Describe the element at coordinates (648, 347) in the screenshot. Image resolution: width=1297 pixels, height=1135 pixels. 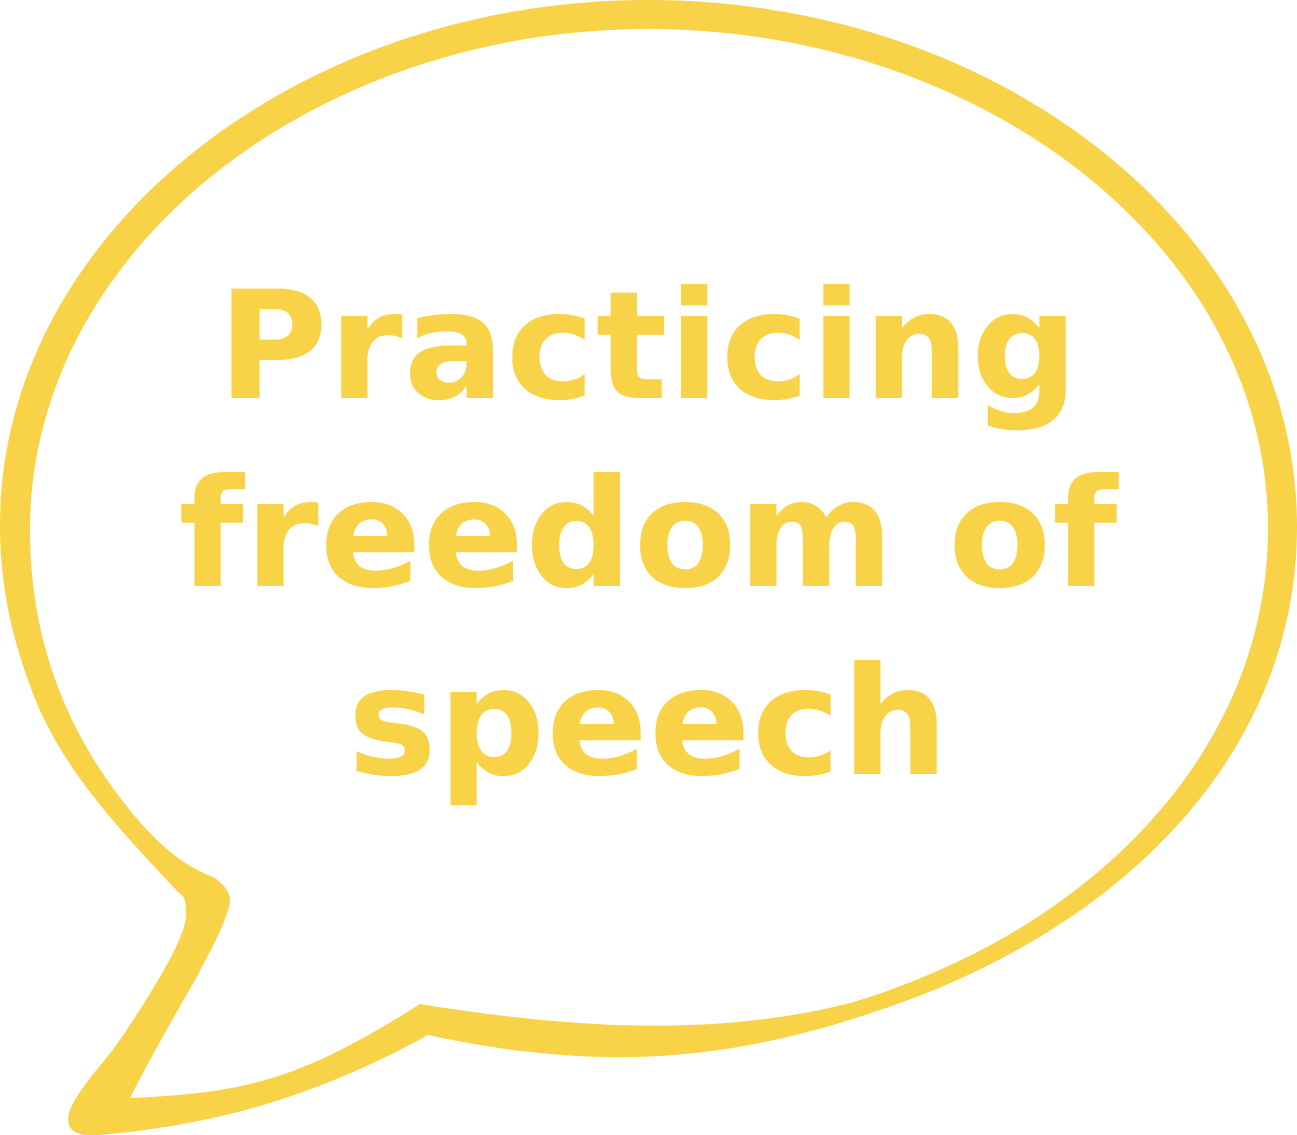
I see `bubble-text-line-1: Practicing` at that location.